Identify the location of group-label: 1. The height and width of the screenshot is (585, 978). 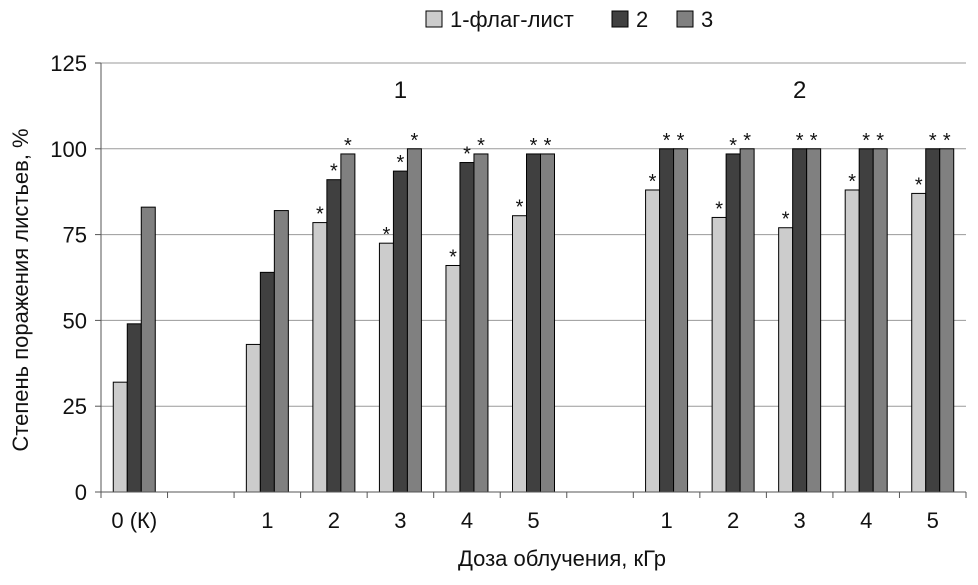
(400, 90).